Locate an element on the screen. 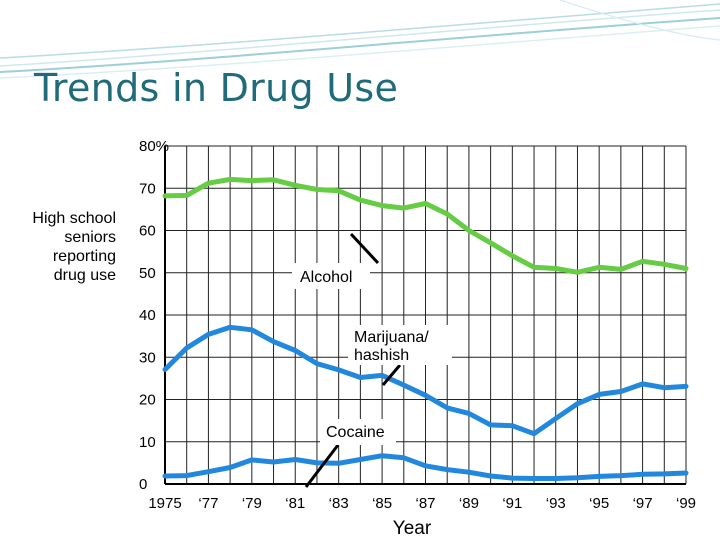  y-axis-label-line: reporting is located at coordinates (84, 256).